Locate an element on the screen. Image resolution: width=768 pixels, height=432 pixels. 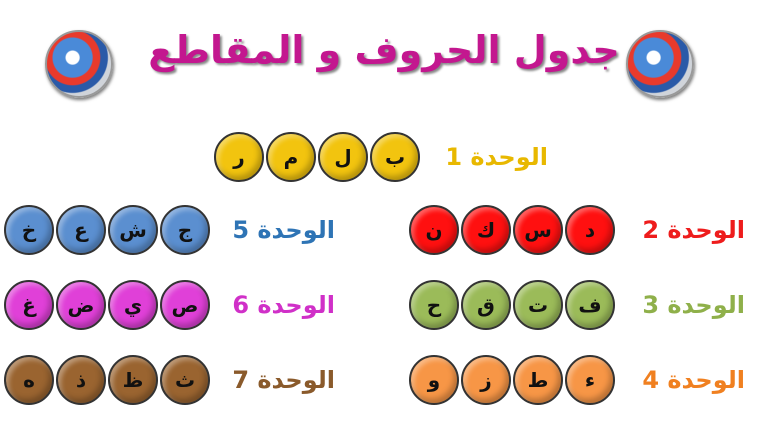
unit-label: الوحدة 3 is located at coordinates (693, 305).